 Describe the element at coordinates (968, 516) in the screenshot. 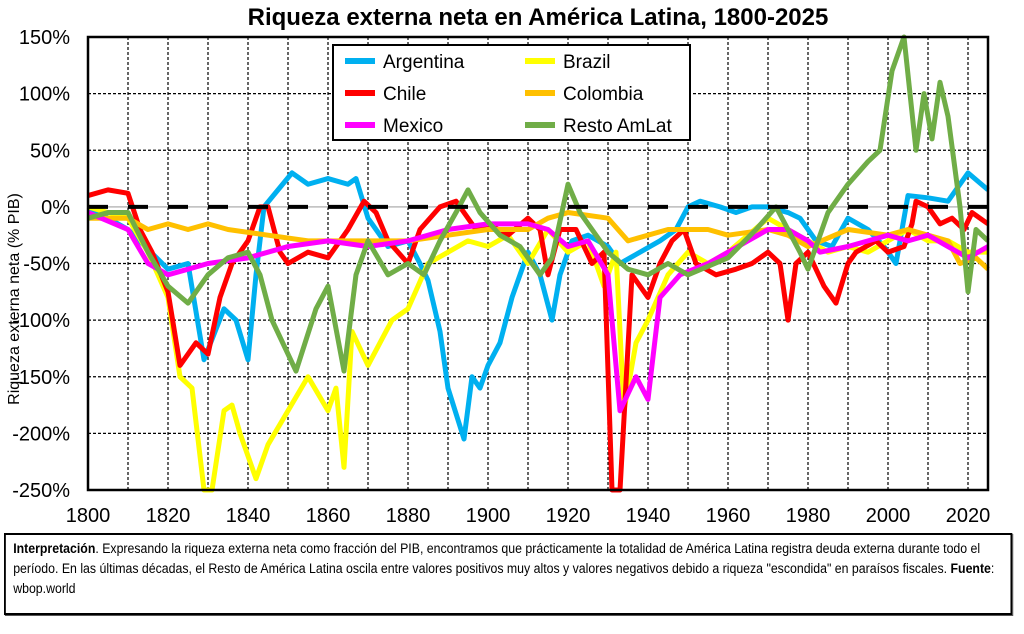

I see `x-tick-label: 2020` at that location.